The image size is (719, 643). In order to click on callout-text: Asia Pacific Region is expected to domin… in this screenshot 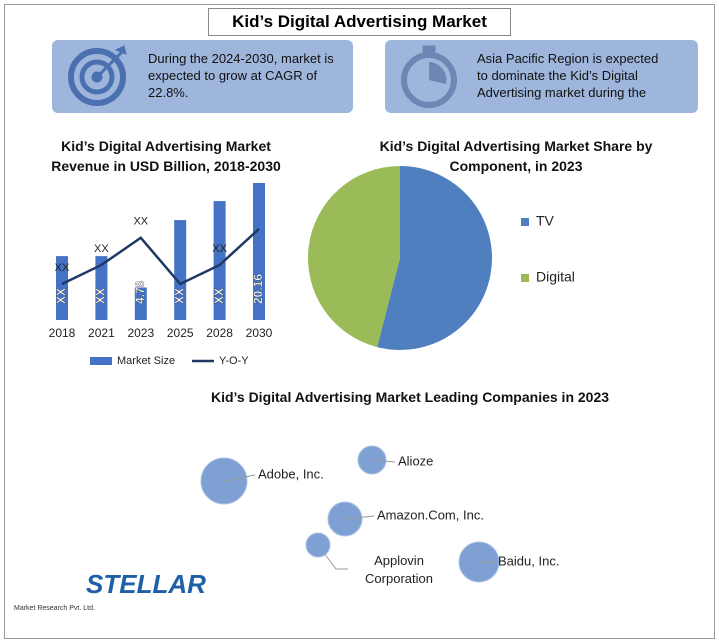, I will do `click(568, 75)`.